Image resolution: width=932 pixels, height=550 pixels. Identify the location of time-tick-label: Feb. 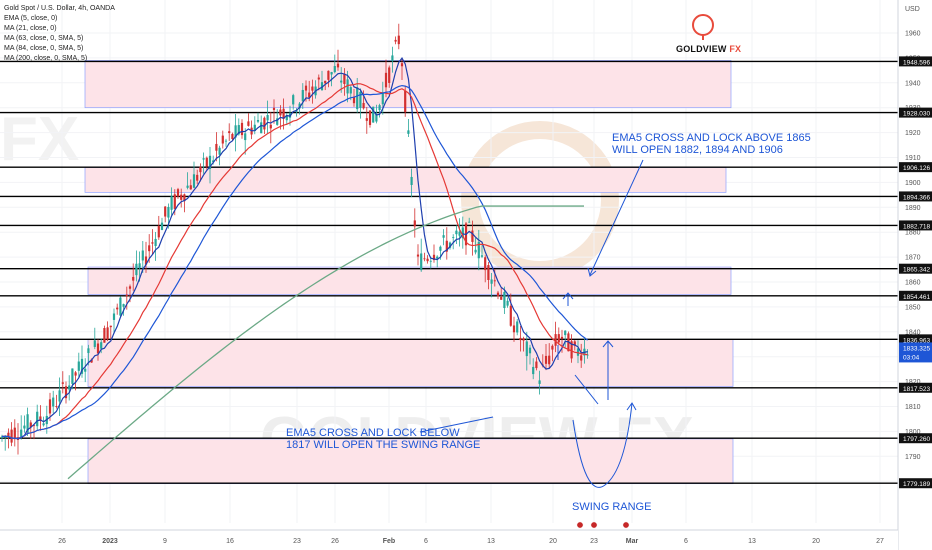
(389, 541).